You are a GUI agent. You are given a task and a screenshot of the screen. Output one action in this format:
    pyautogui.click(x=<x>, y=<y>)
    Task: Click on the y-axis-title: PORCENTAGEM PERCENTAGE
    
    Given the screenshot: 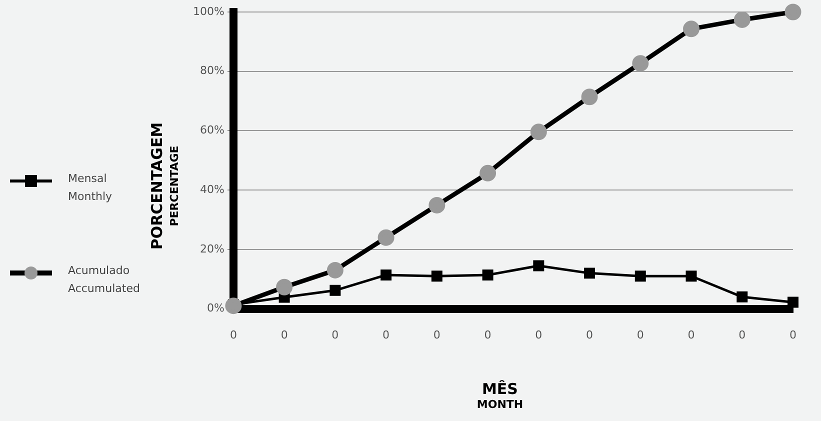 What is the action you would take?
    pyautogui.click(x=165, y=186)
    